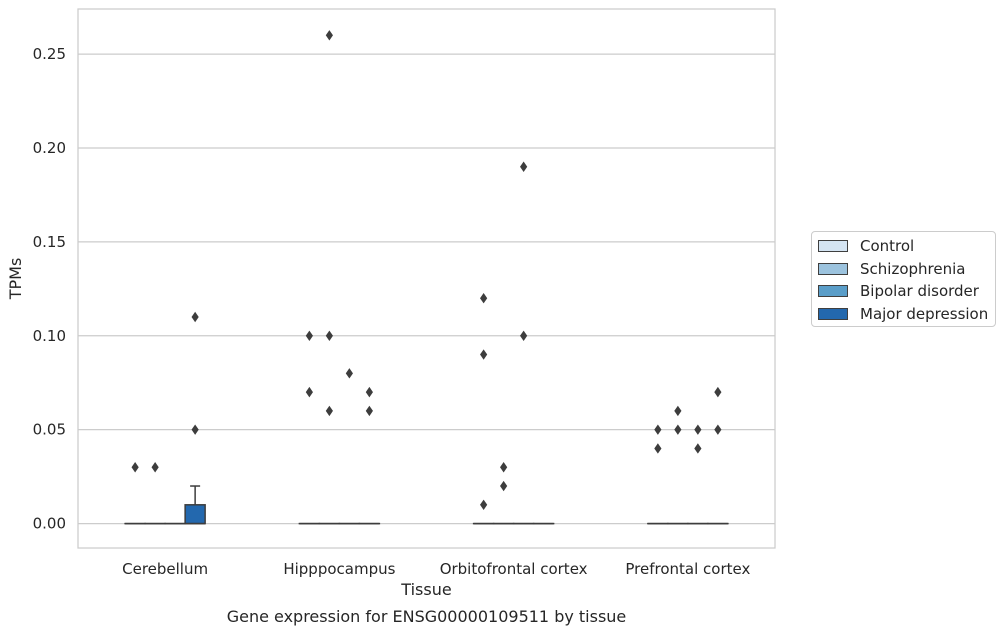 Image resolution: width=1007 pixels, height=634 pixels. I want to click on x-tick-label: Cerebellum, so click(165, 569).